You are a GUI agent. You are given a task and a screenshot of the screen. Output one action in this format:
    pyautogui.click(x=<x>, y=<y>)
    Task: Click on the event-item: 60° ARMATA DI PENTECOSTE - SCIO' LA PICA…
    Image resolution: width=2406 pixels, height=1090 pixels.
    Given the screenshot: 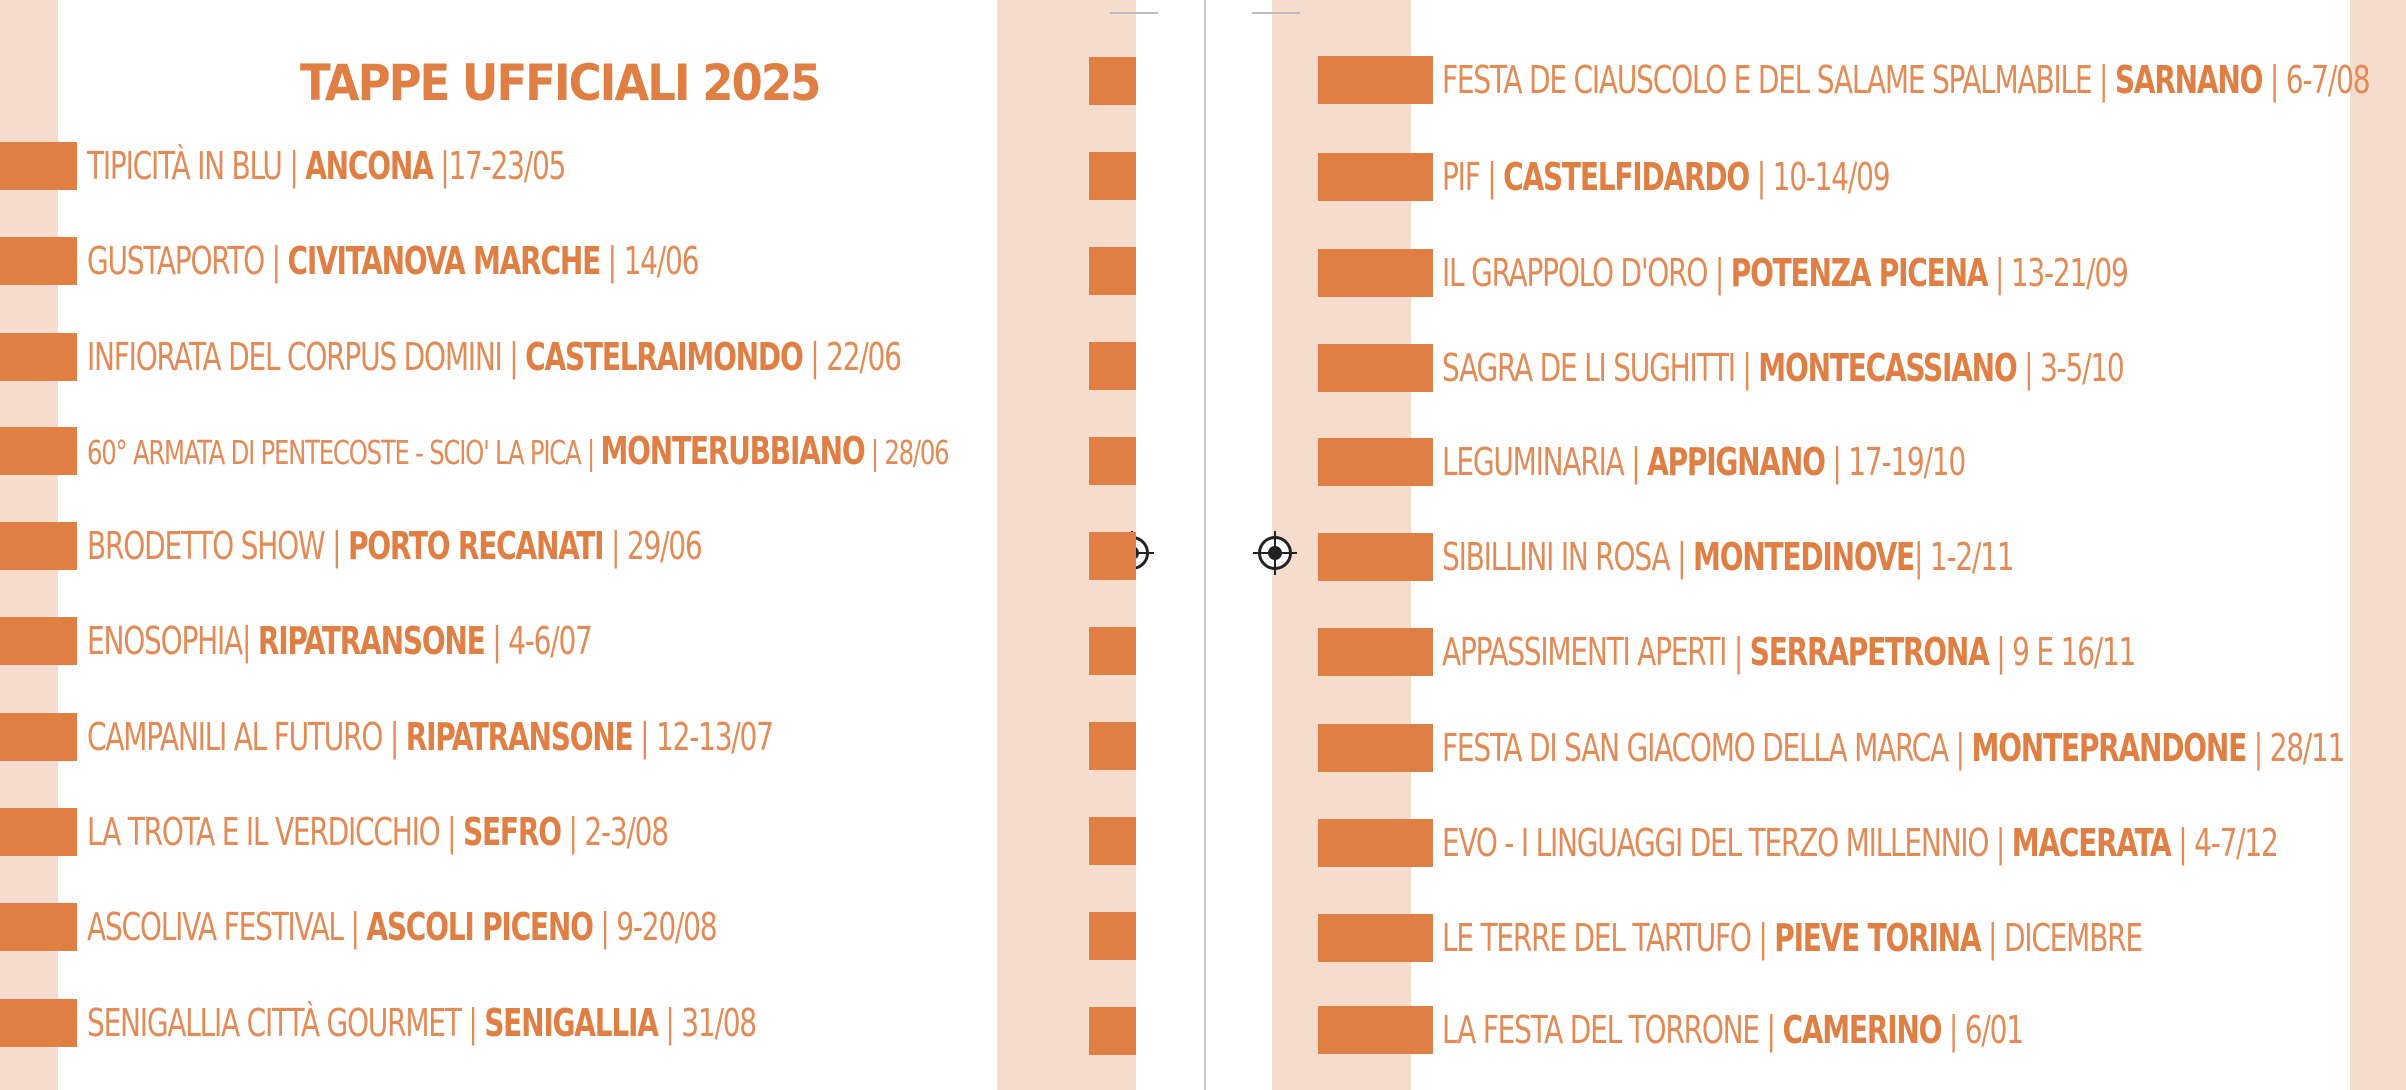 What is the action you would take?
    pyautogui.click(x=518, y=451)
    